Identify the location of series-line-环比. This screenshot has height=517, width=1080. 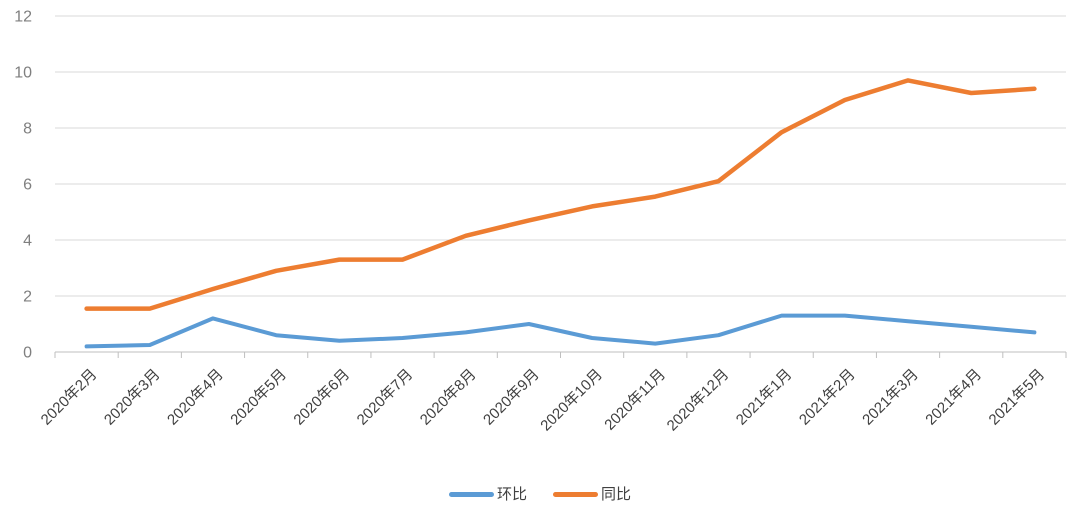
(560, 331).